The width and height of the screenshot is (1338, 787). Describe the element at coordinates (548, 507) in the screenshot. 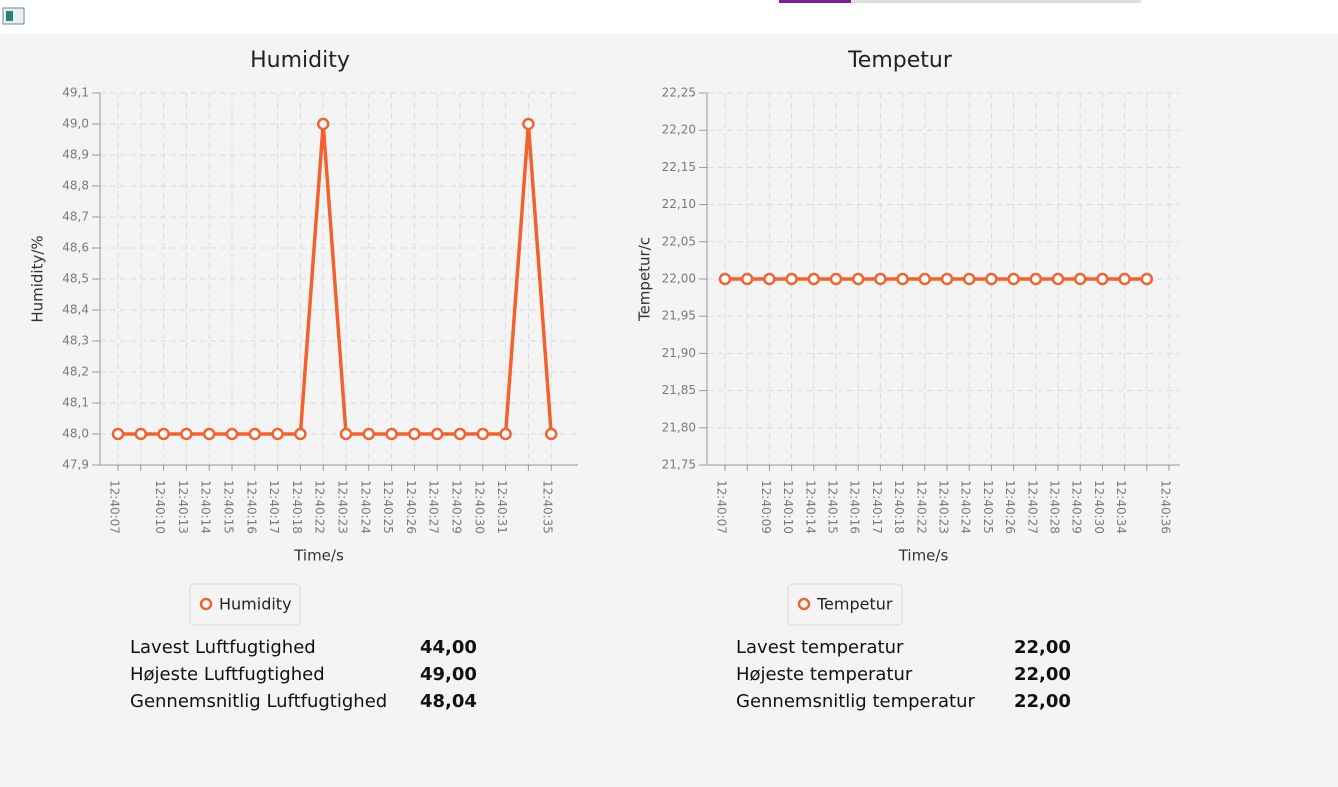

I see `x-tick-label: 12:40:35` at that location.